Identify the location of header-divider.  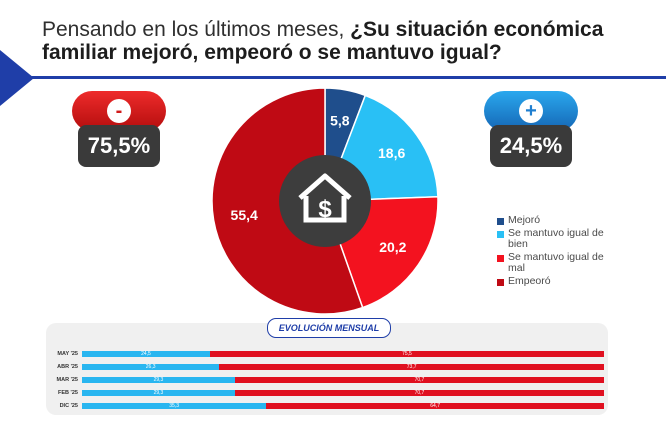
(333, 77).